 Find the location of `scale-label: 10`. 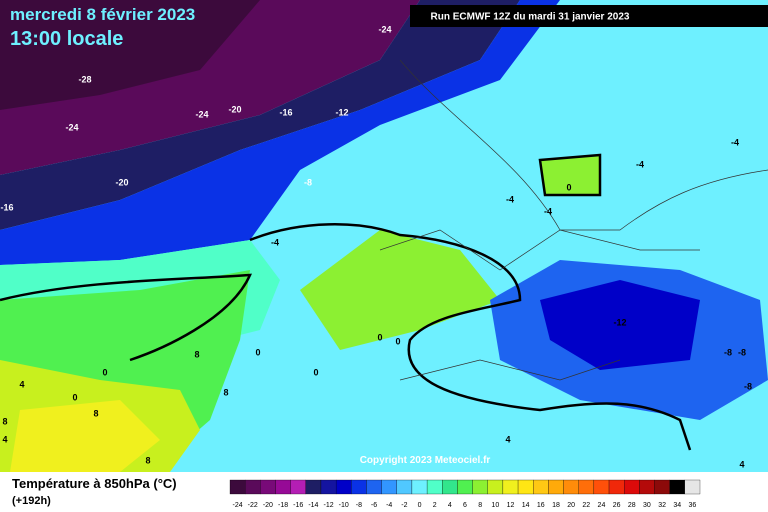

scale-label: 10 is located at coordinates (495, 505).